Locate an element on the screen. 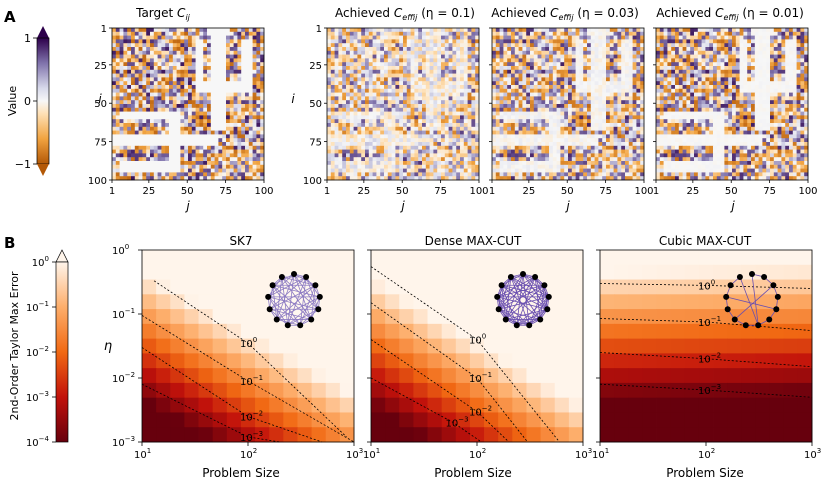  colorbar-a-tick: −1 is located at coordinates (23, 164).